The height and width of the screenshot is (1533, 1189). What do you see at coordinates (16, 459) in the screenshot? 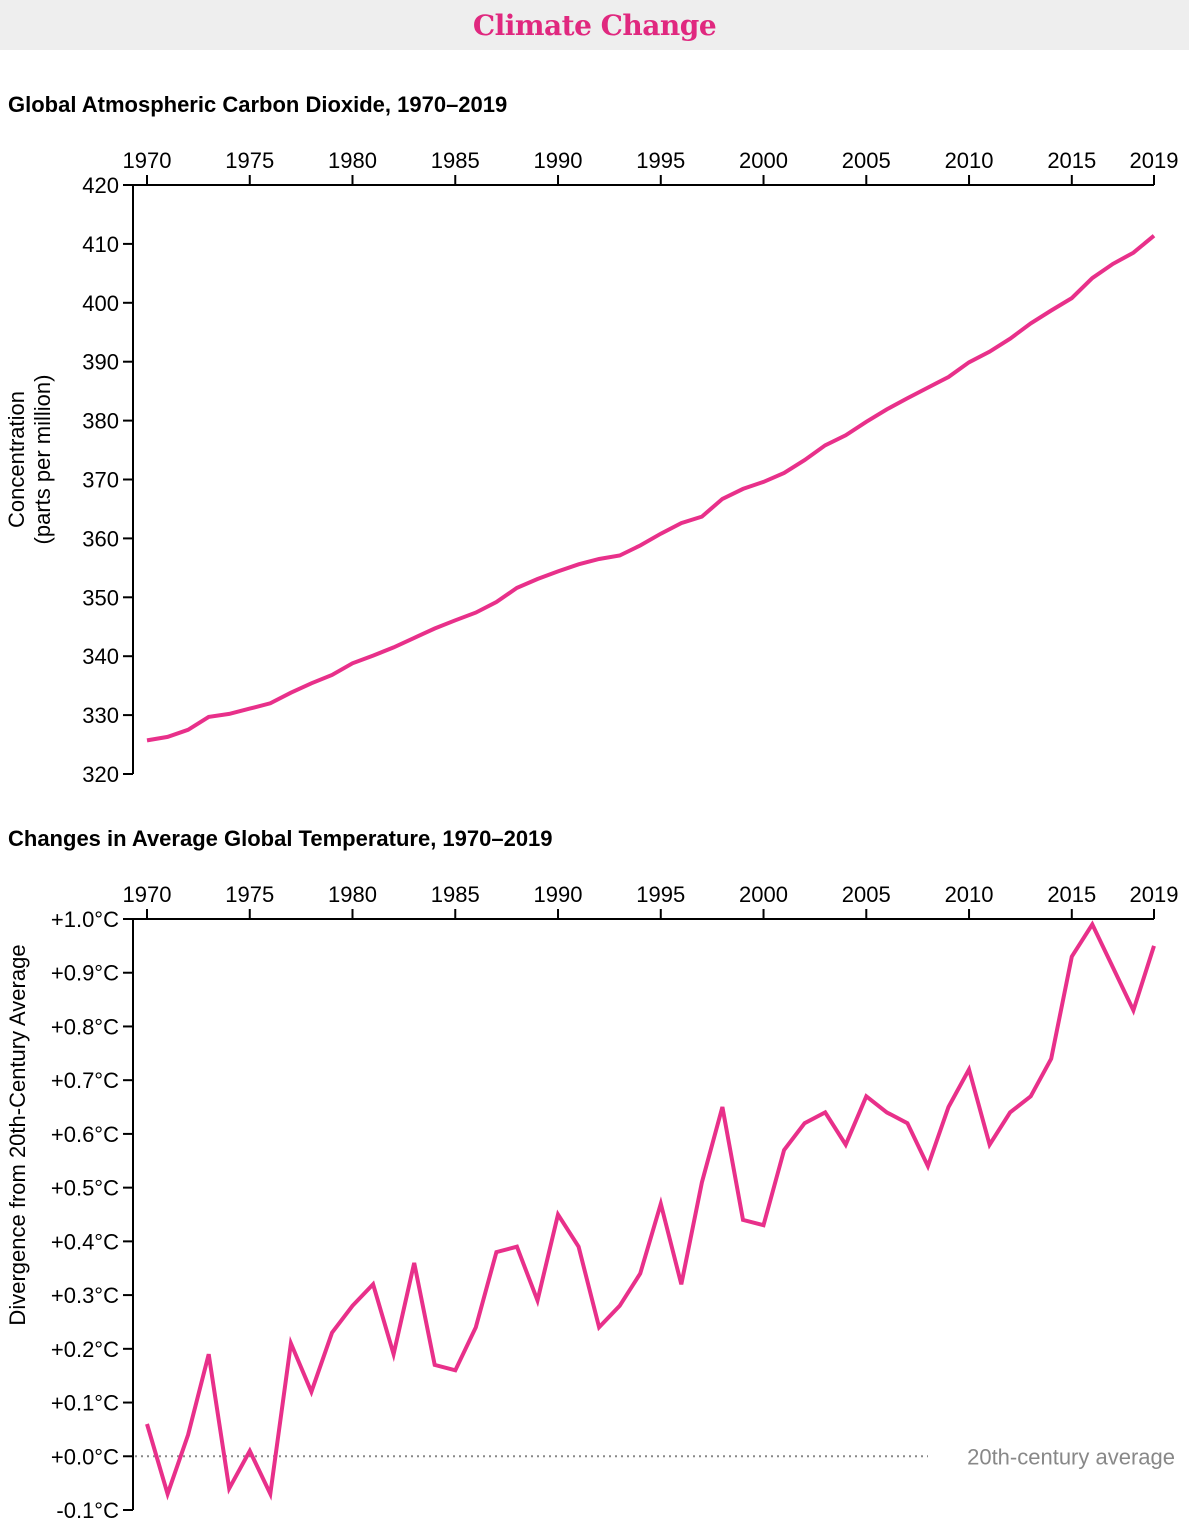
I see `y-axis-label: Concentration` at bounding box center [16, 459].